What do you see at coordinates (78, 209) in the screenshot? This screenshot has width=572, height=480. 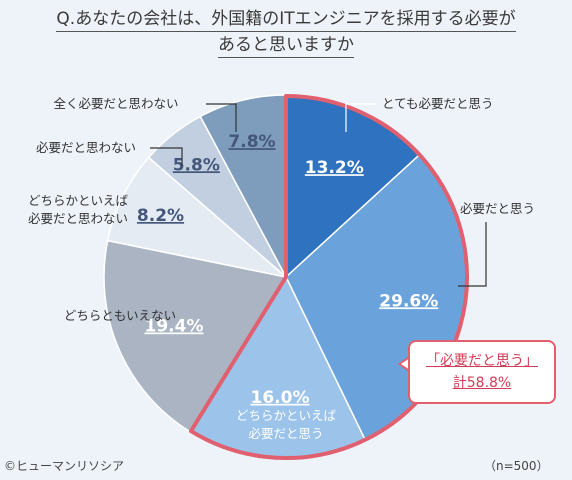 I see `category-label-4: どちらかといえば必要だと思わない` at bounding box center [78, 209].